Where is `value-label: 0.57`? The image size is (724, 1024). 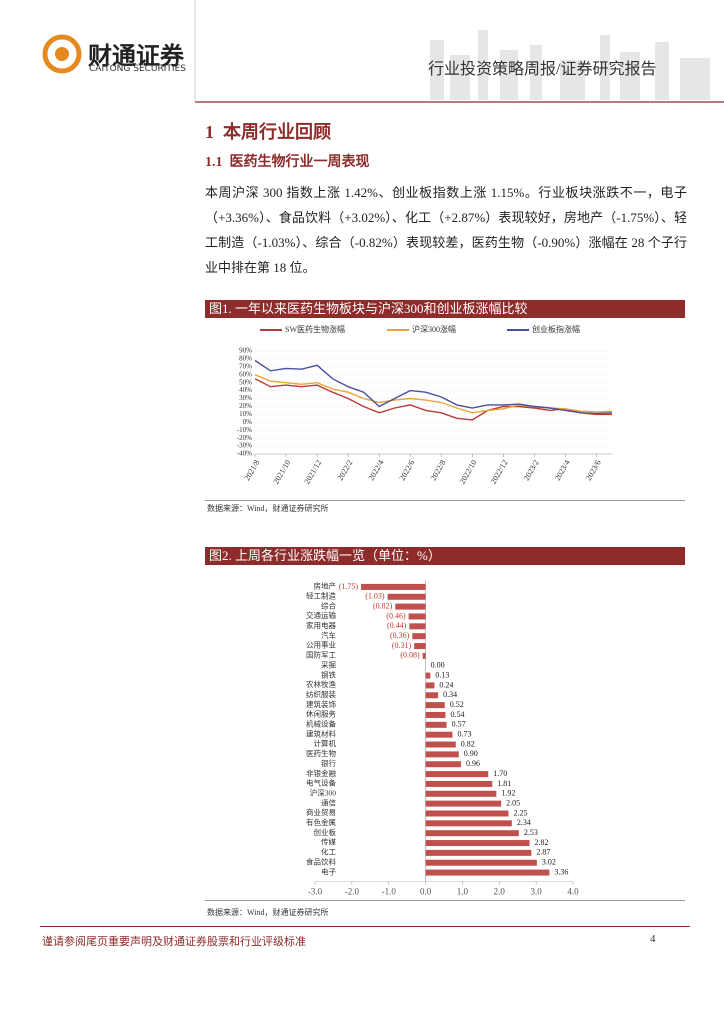 value-label: 0.57 is located at coordinates (459, 724).